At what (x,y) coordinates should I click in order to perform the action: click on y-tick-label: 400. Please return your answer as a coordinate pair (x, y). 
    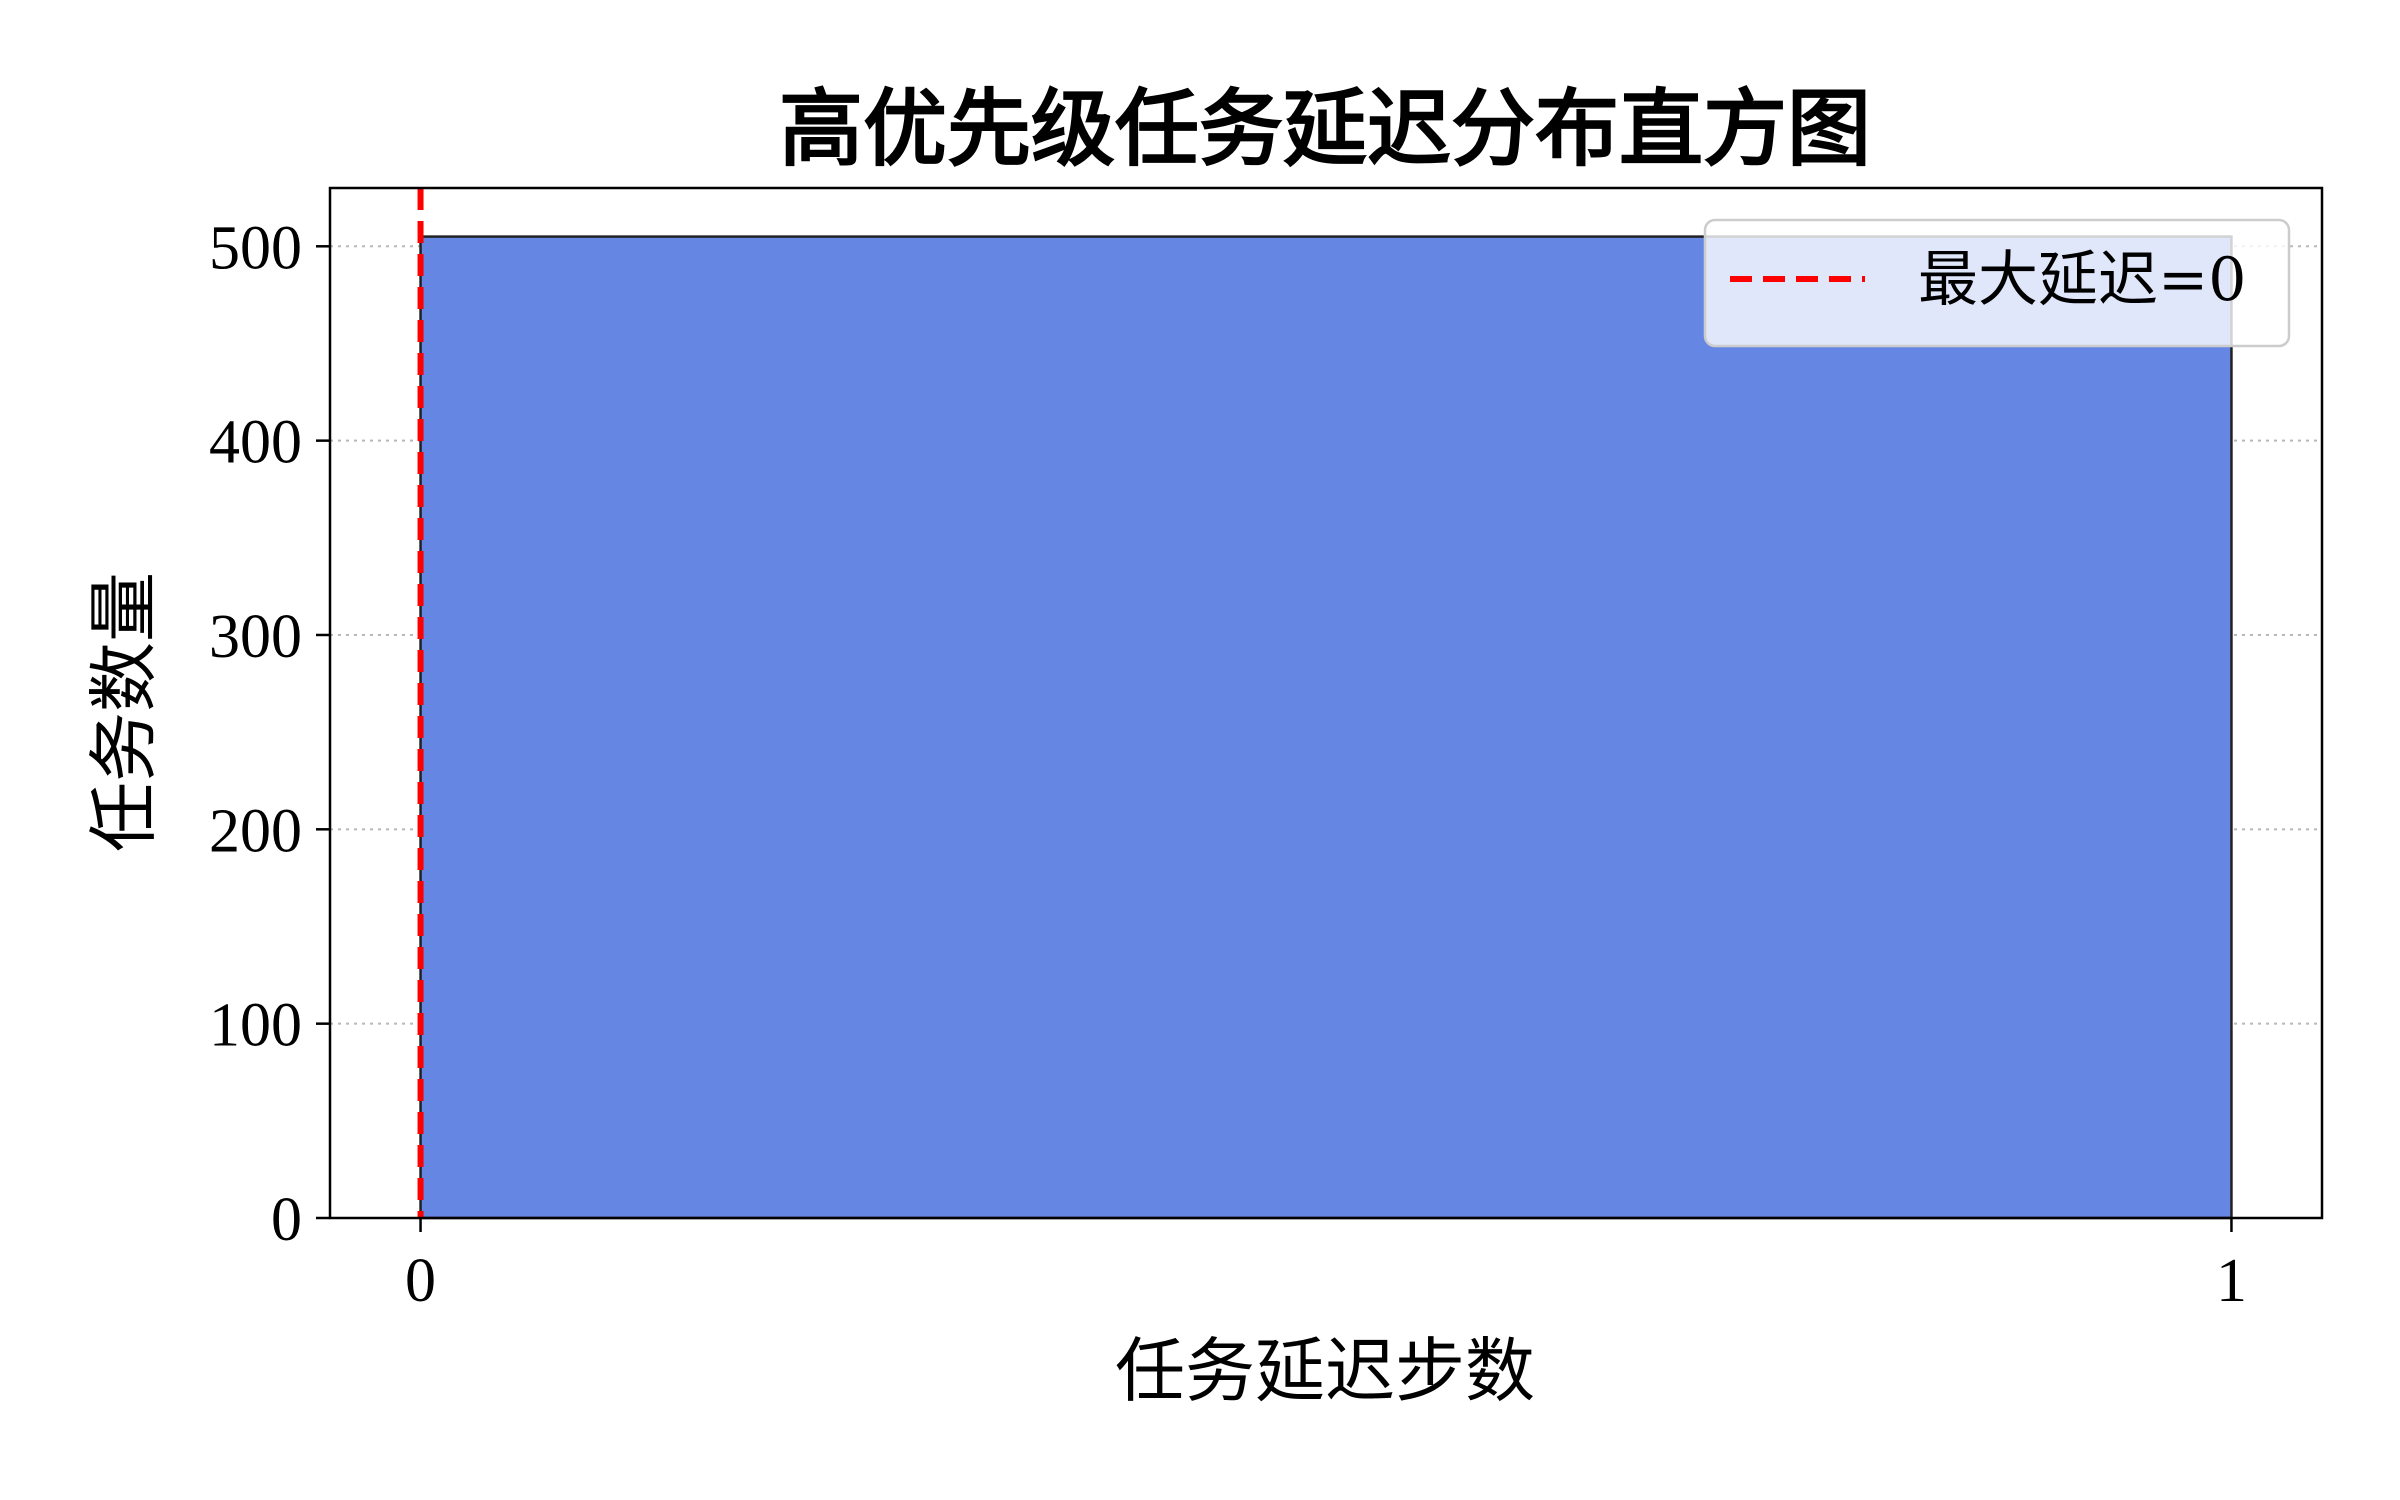
    Looking at the image, I should click on (255, 443).